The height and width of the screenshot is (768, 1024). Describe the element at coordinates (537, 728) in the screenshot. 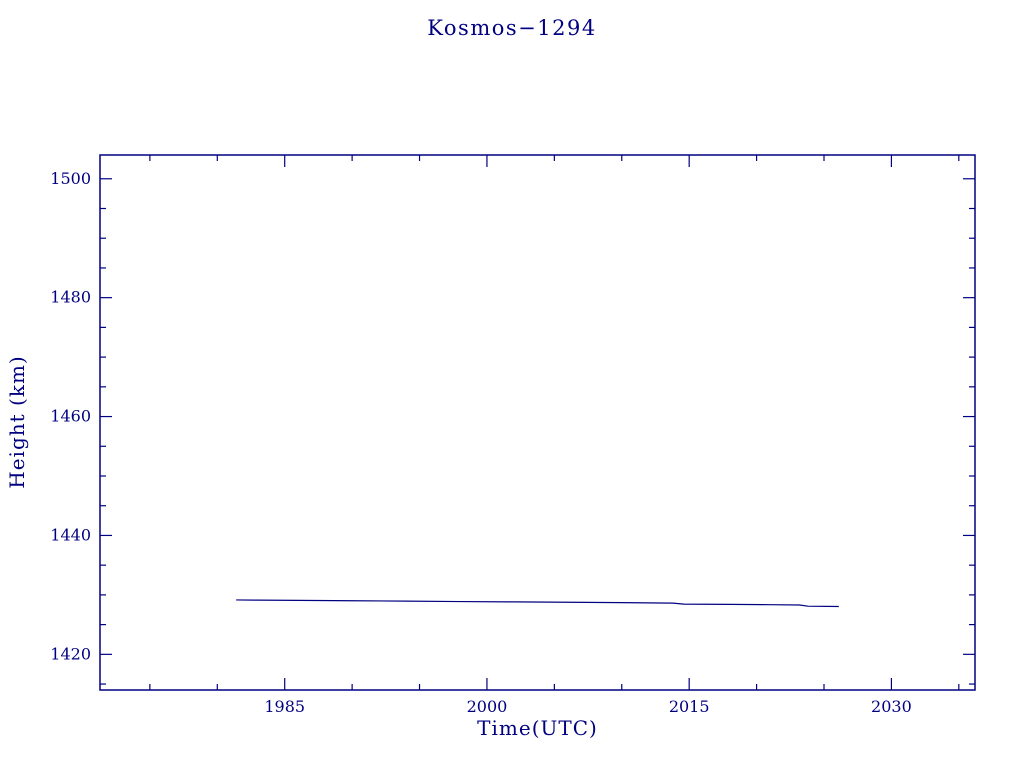

I see `x-axis-label: Time(UTC)` at that location.